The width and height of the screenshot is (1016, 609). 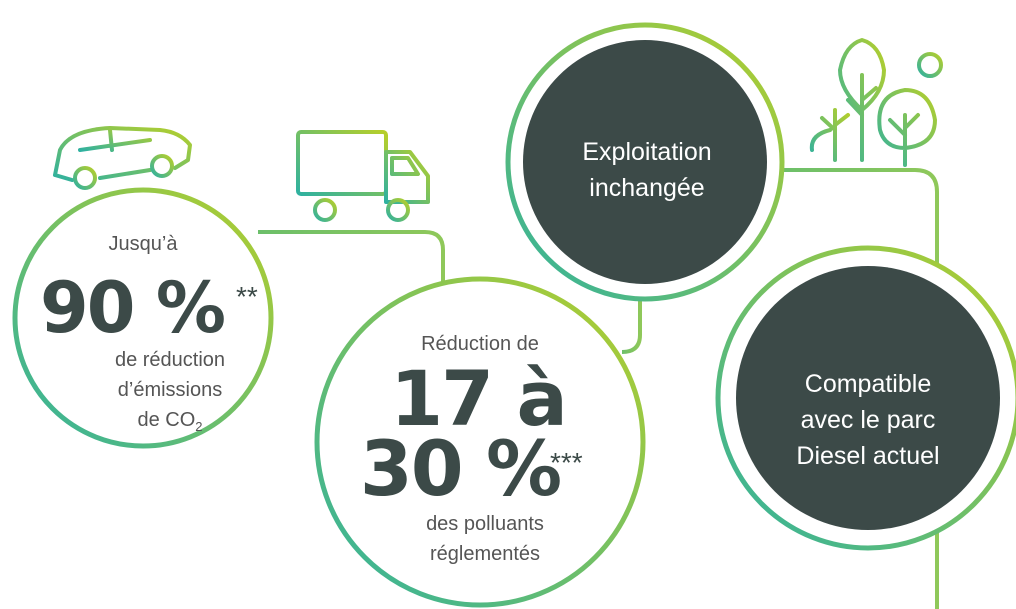 What do you see at coordinates (868, 420) in the screenshot?
I see `text-line: avec le parc` at bounding box center [868, 420].